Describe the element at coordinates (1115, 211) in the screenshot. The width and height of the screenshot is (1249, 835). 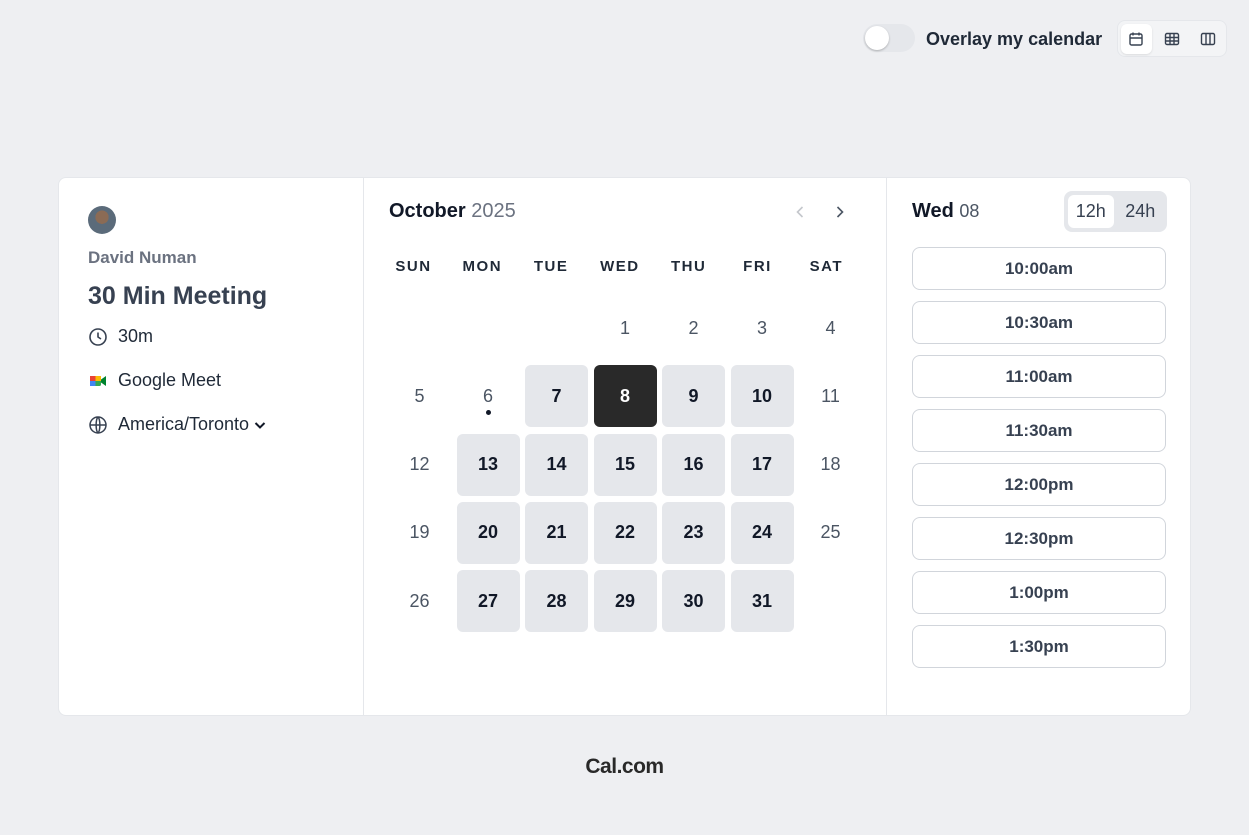
I see `time-format-toggle: 12h 24h` at that location.